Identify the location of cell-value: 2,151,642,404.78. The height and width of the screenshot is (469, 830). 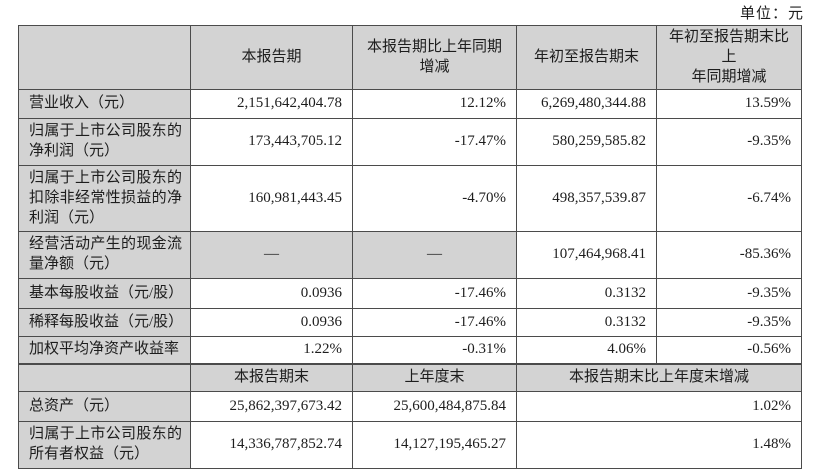
(271, 104).